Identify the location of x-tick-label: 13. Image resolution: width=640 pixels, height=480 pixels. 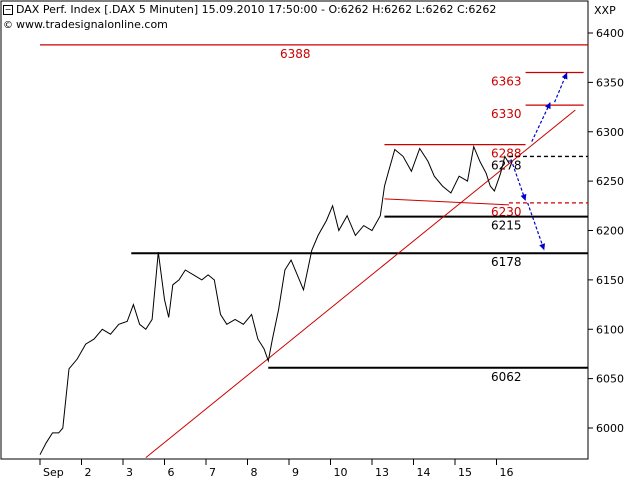
(382, 472).